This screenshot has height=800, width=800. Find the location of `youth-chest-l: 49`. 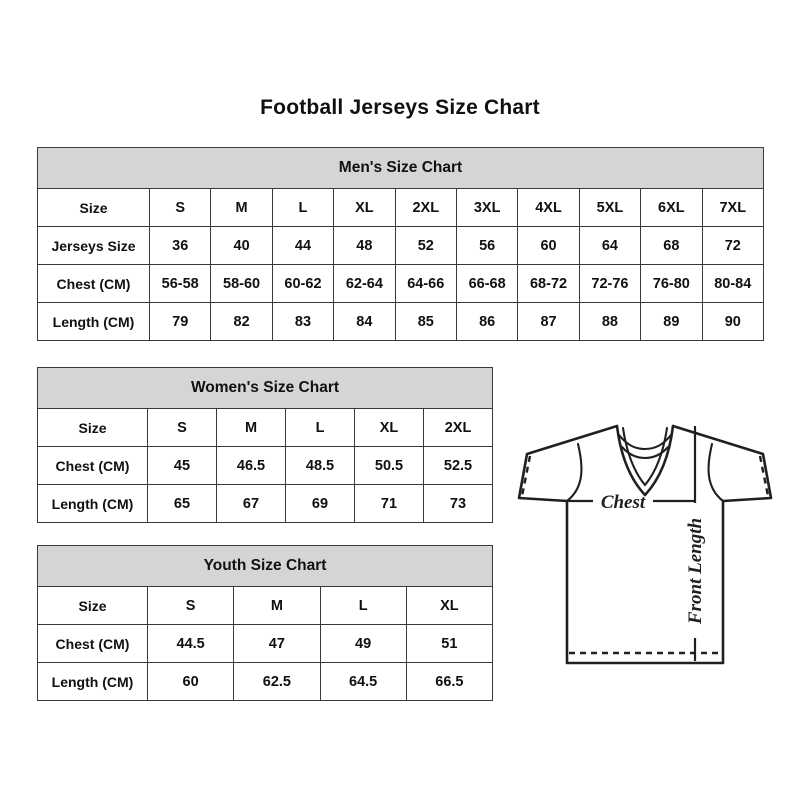

youth-chest-l: 49 is located at coordinates (363, 643).